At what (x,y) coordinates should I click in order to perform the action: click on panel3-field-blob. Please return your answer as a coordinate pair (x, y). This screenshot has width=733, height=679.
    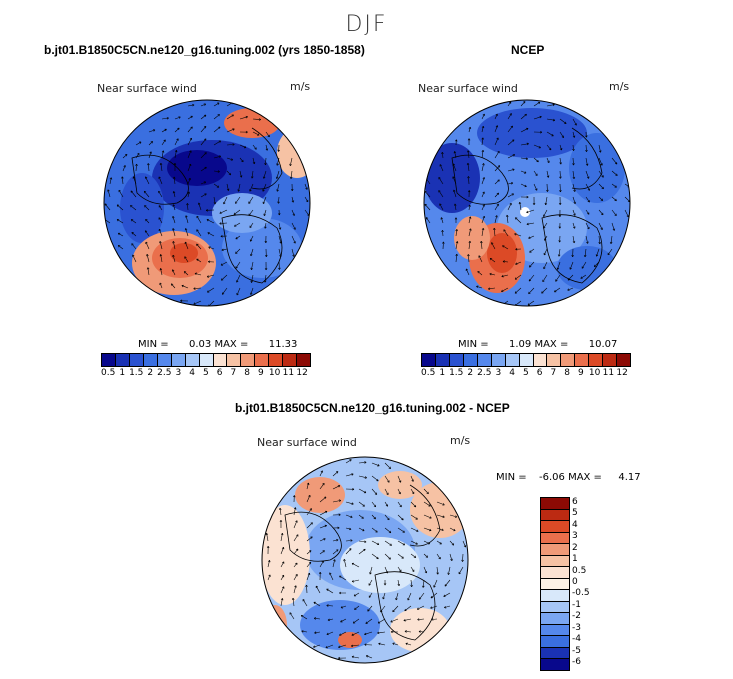
    Looking at the image, I should click on (400, 485).